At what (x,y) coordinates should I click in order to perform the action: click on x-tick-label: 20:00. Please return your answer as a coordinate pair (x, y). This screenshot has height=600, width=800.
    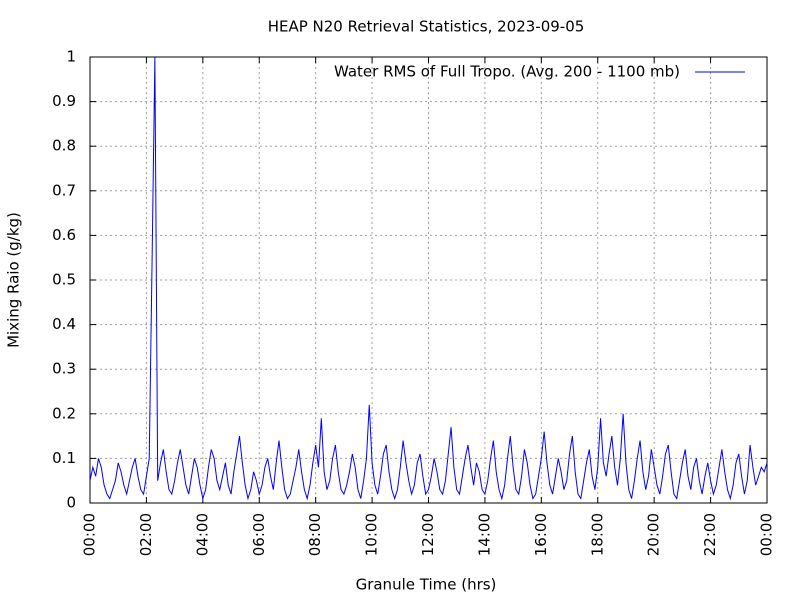
    Looking at the image, I should click on (654, 534).